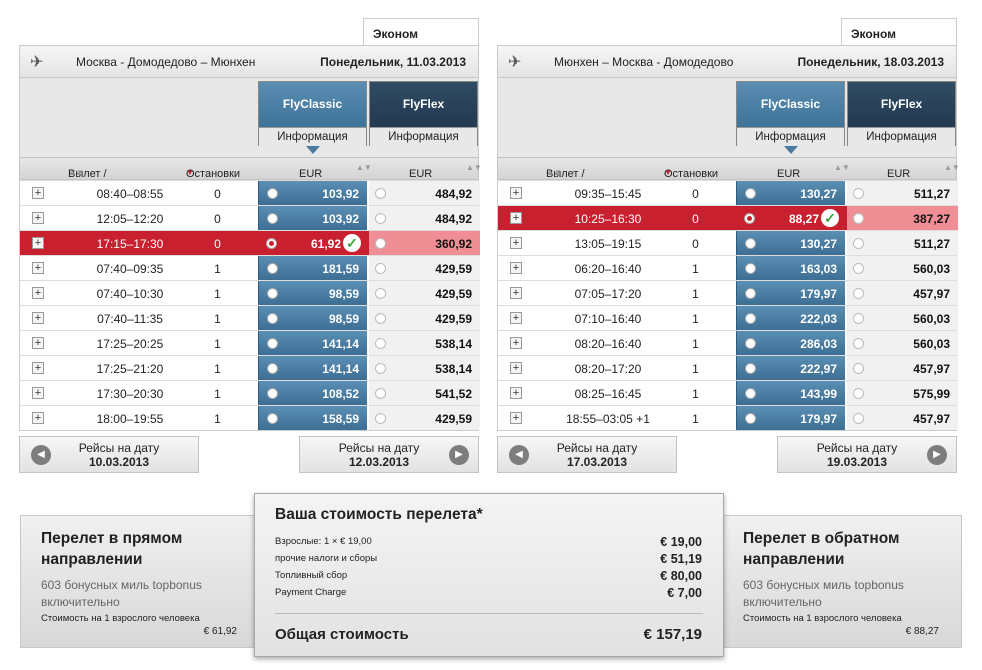 This screenshot has width=982, height=670. Describe the element at coordinates (312, 418) in the screenshot. I see `price-flyclassic: 158,59` at that location.